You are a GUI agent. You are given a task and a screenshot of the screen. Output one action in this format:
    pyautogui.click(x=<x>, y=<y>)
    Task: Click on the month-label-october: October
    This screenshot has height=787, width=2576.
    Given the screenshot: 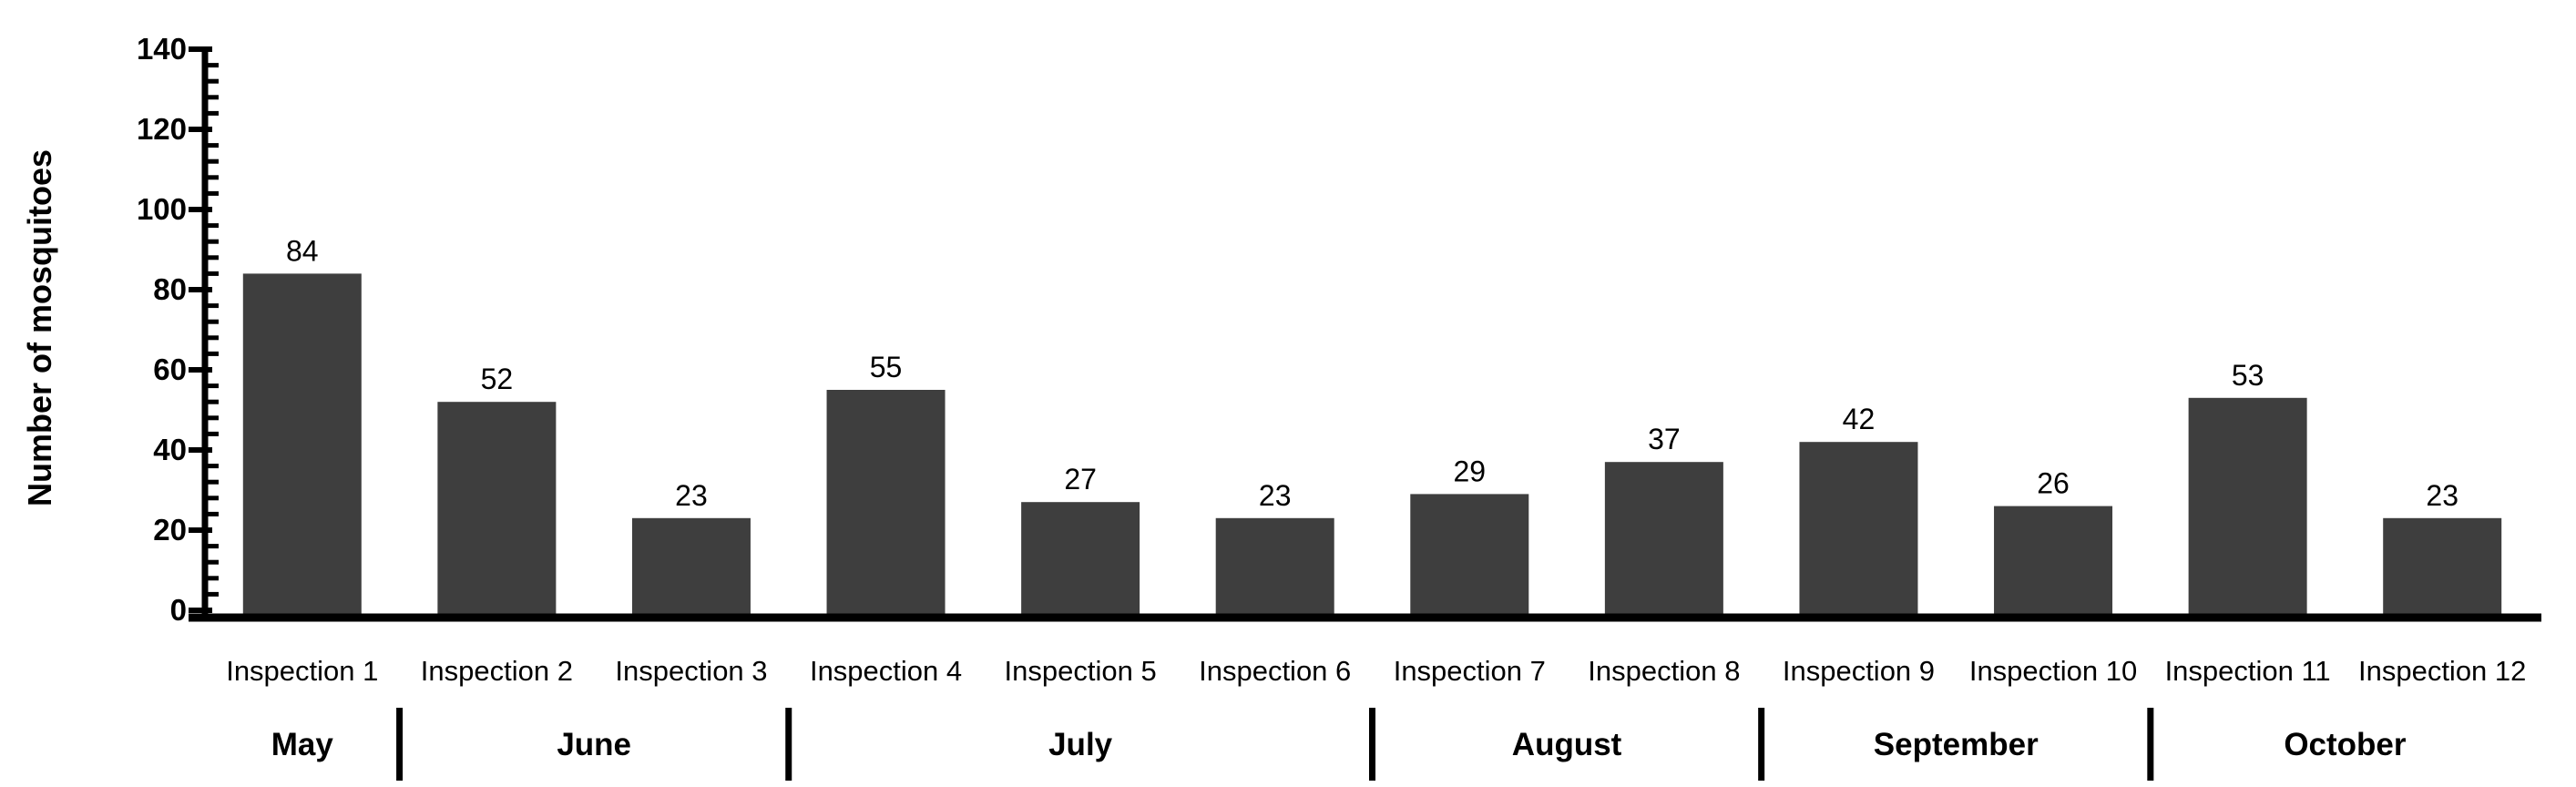 What is the action you would take?
    pyautogui.click(x=2345, y=744)
    